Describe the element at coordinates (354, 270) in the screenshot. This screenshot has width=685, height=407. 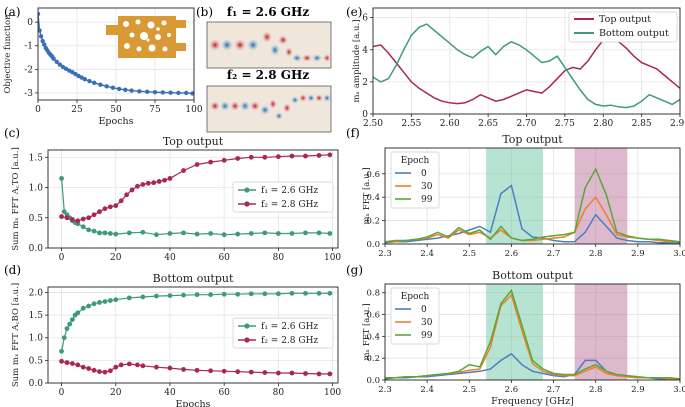
I see `panel-label-g: (g)` at that location.